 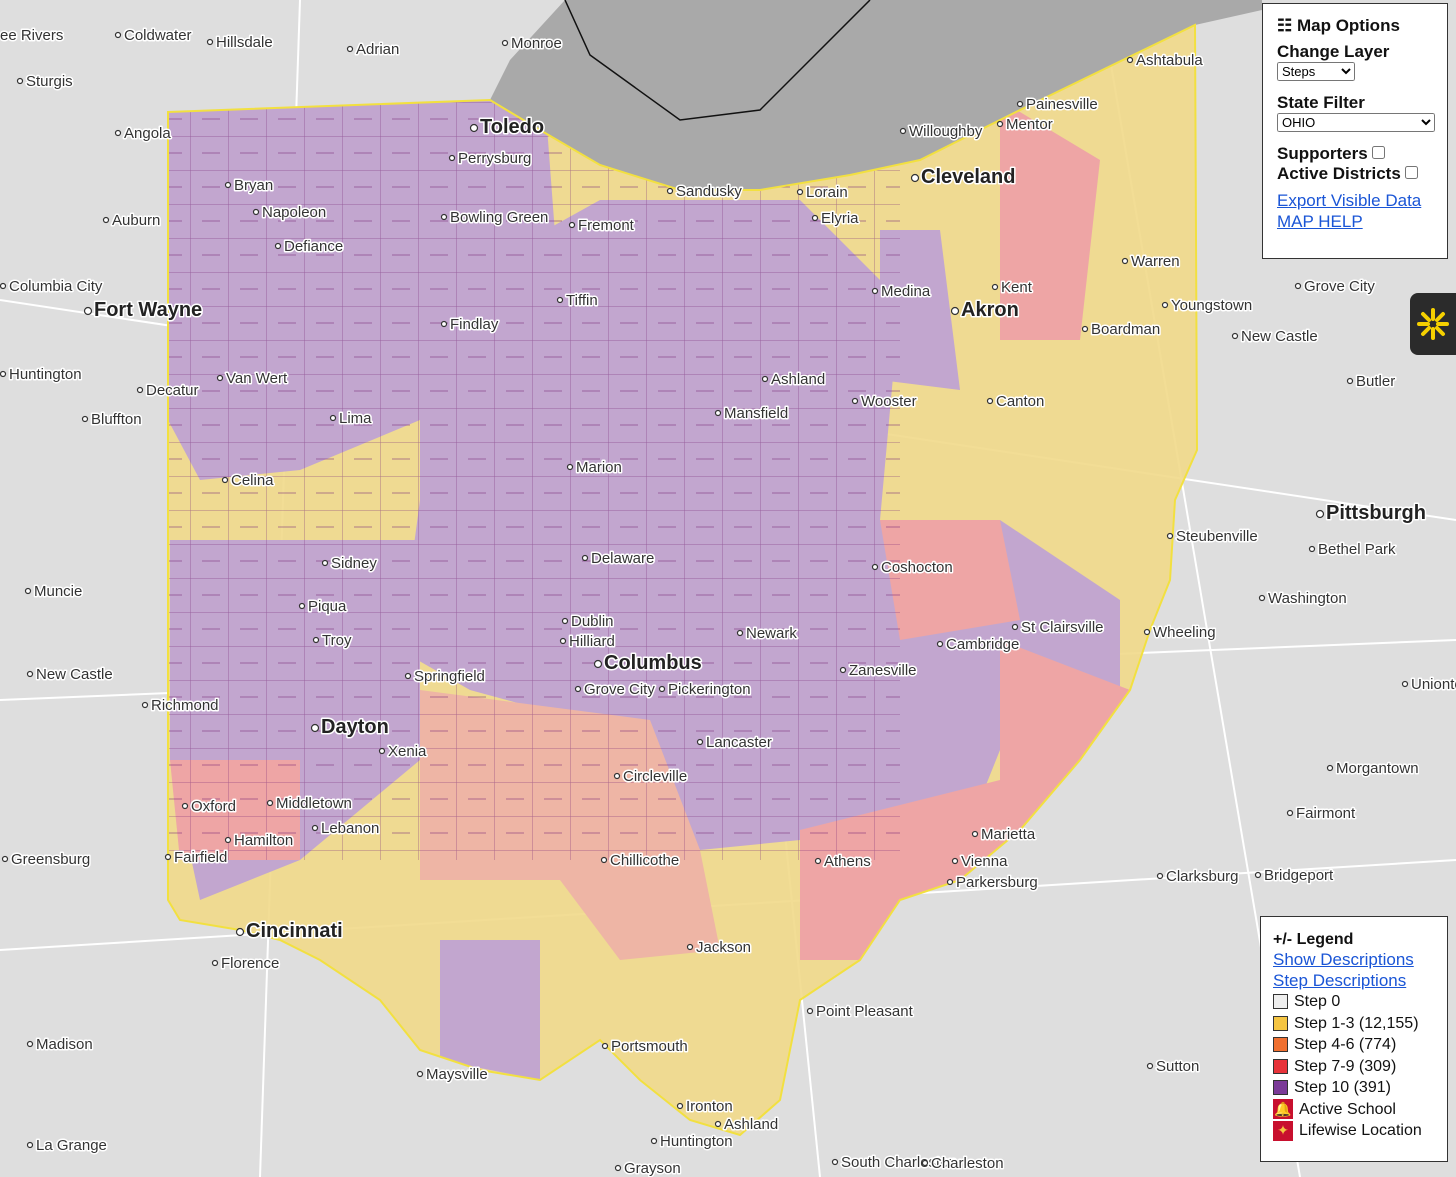 I want to click on place-label: Dayton, so click(x=355, y=727).